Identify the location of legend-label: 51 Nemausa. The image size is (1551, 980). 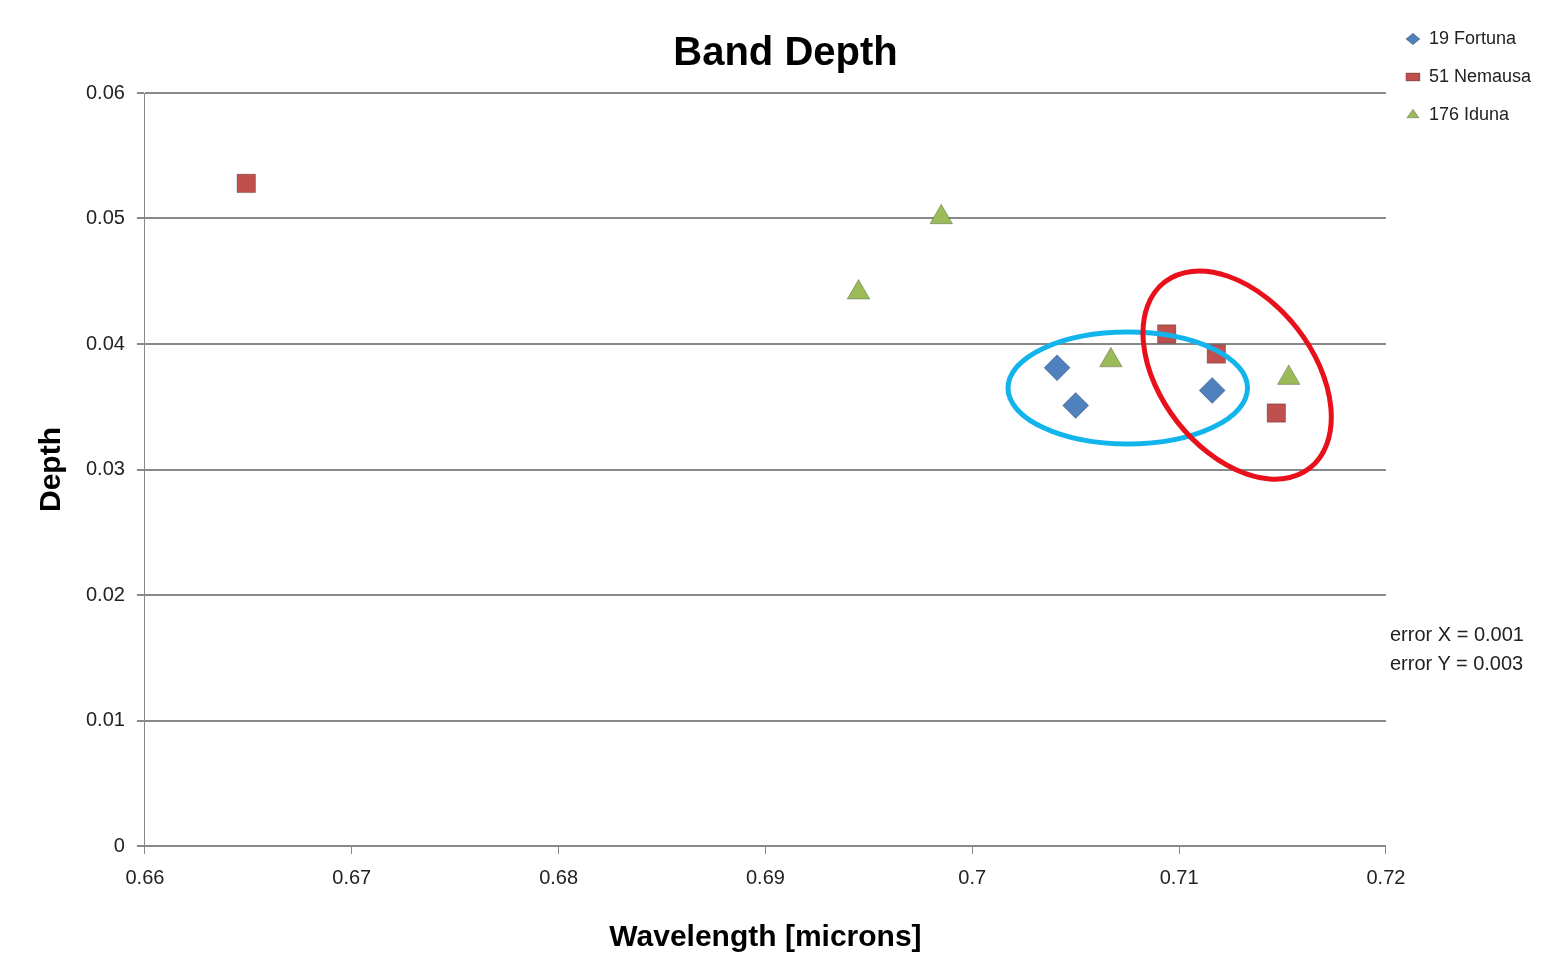
(1480, 75).